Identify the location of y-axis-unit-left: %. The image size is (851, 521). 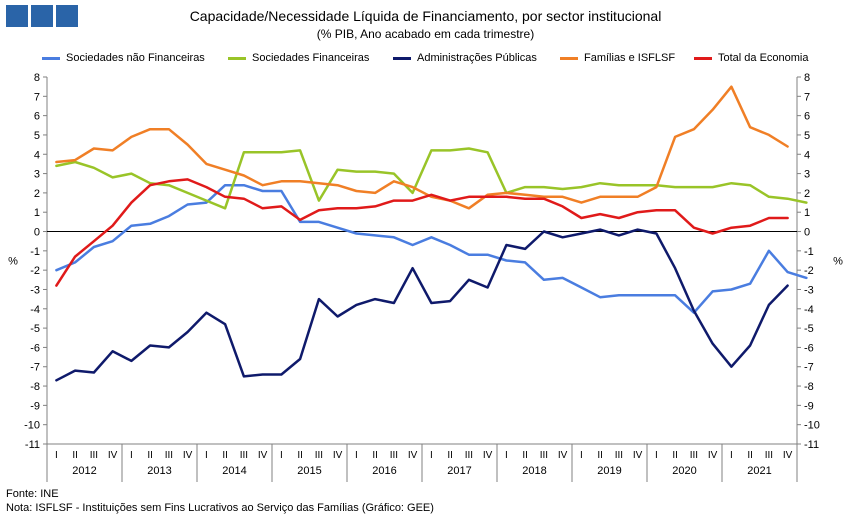
(13, 262).